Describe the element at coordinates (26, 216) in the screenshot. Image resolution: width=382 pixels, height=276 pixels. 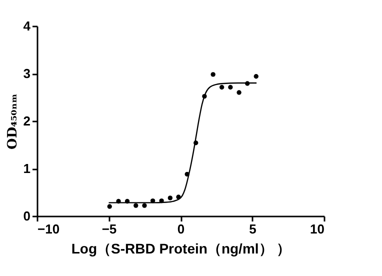
I see `y-tick-label: 0` at that location.